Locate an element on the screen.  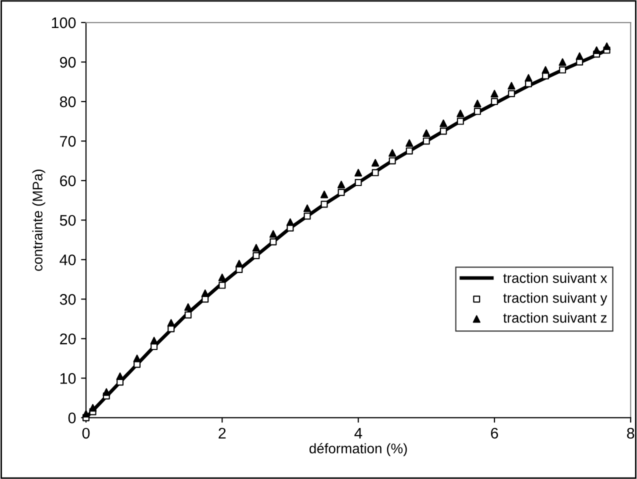
y-tick-label: 40 is located at coordinates (68, 260).